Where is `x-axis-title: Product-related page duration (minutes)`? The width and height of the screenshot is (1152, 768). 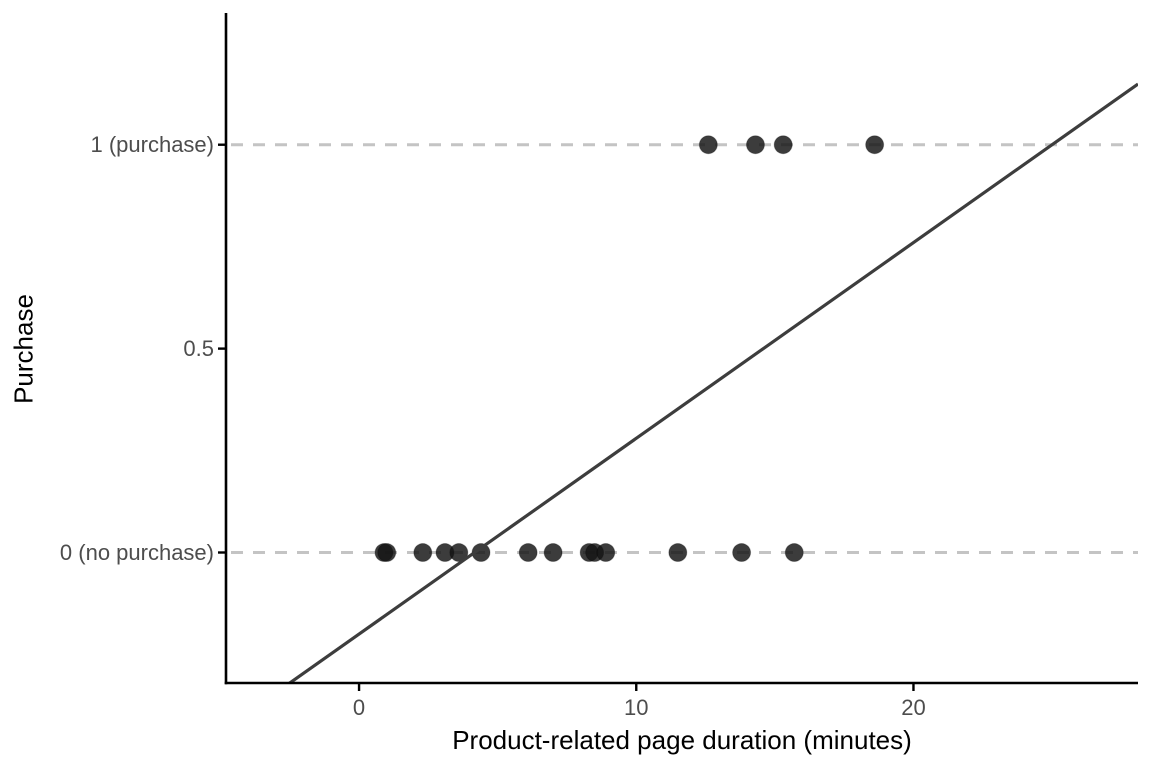 x-axis-title: Product-related page duration (minutes) is located at coordinates (682, 740).